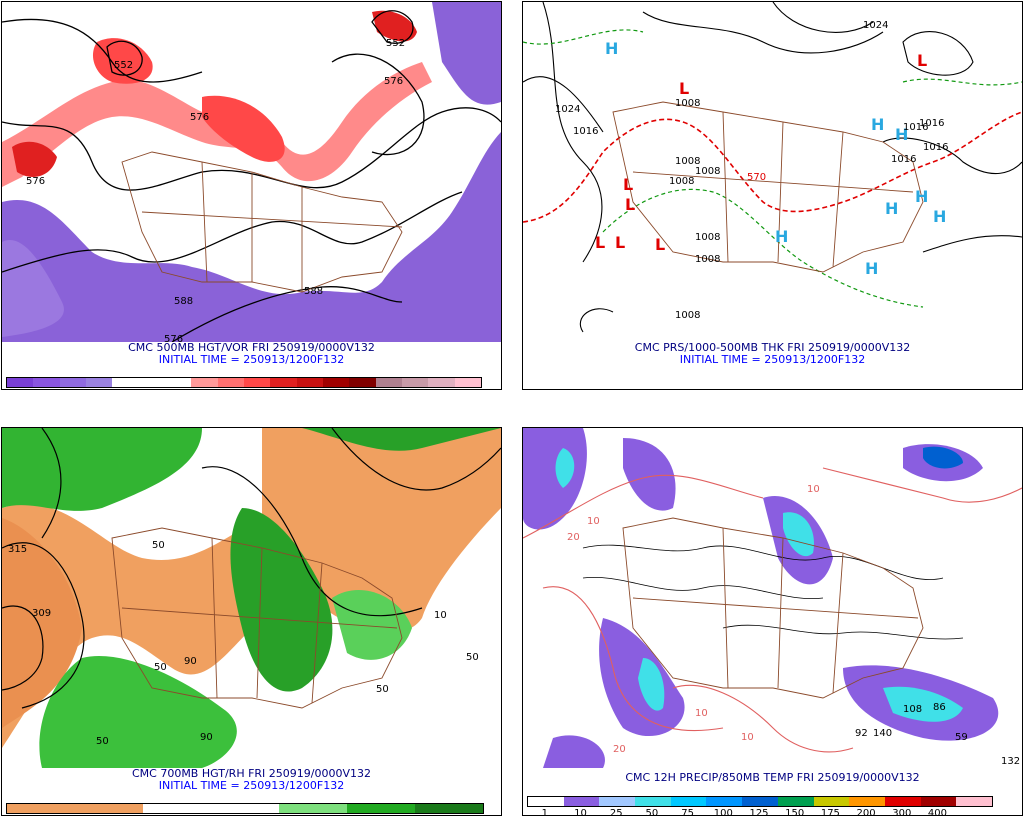 This screenshot has width=1024, height=819. I want to click on scale-tick-label: 8, so click(124, 389).